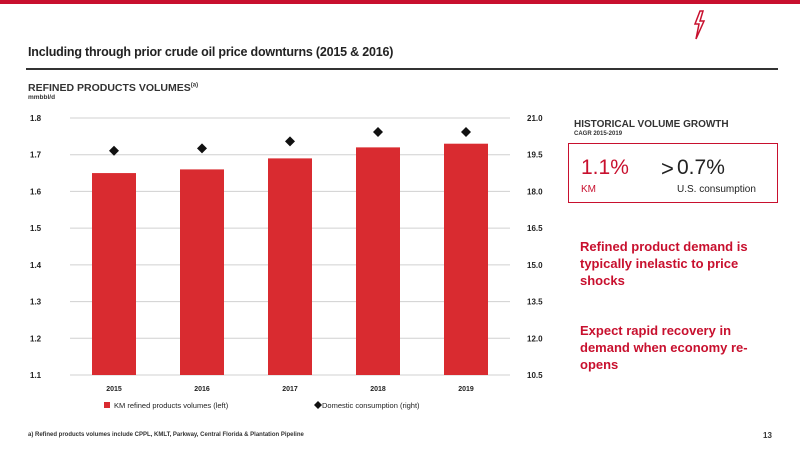  What do you see at coordinates (42, 97) in the screenshot?
I see `chart-unit: mmbbl/d` at bounding box center [42, 97].